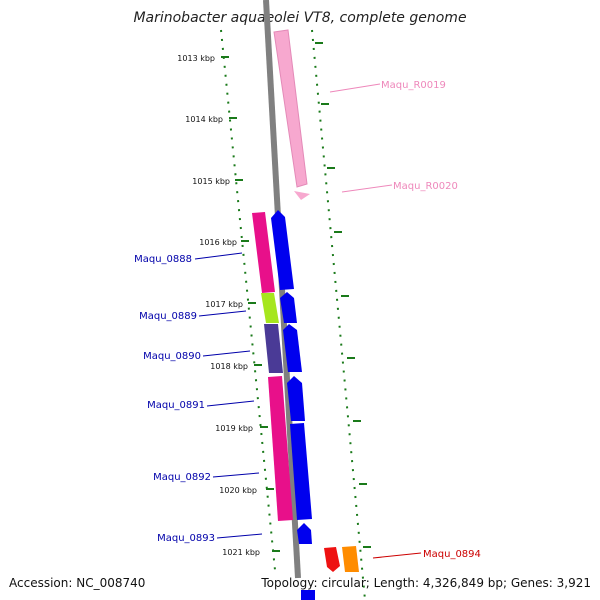 The height and width of the screenshot is (600, 600). What do you see at coordinates (250, 304) in the screenshot?
I see `inner-major-ticks` at bounding box center [250, 304].